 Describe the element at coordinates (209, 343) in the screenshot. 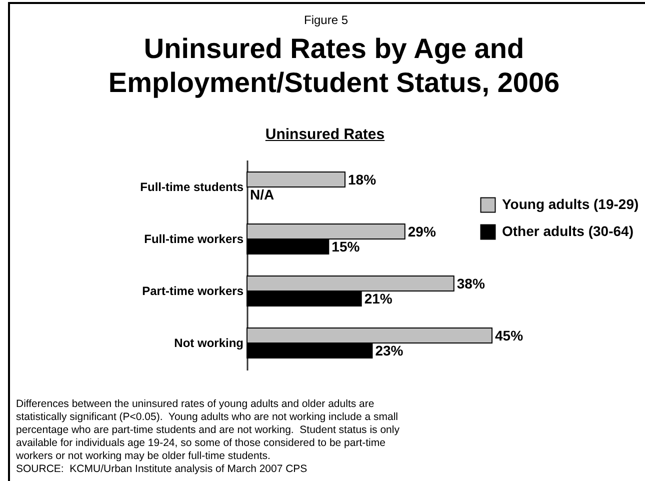

I see `y-tick-label: Not working` at that location.